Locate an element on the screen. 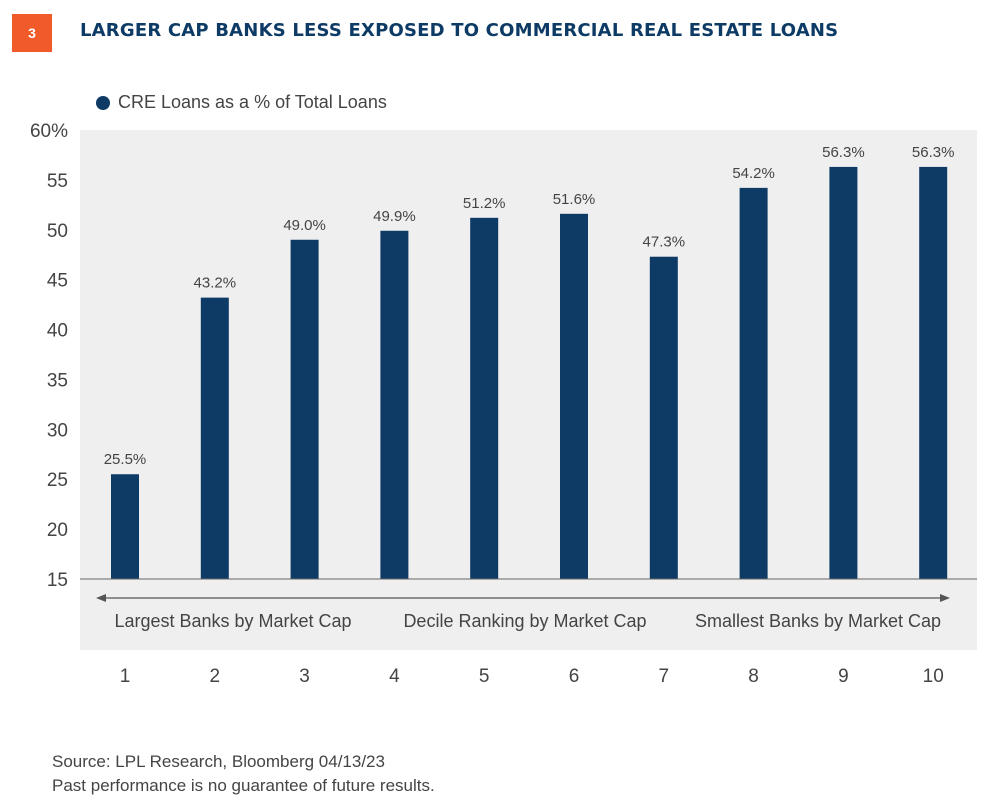  bar-value-label: 51.6% is located at coordinates (574, 199).